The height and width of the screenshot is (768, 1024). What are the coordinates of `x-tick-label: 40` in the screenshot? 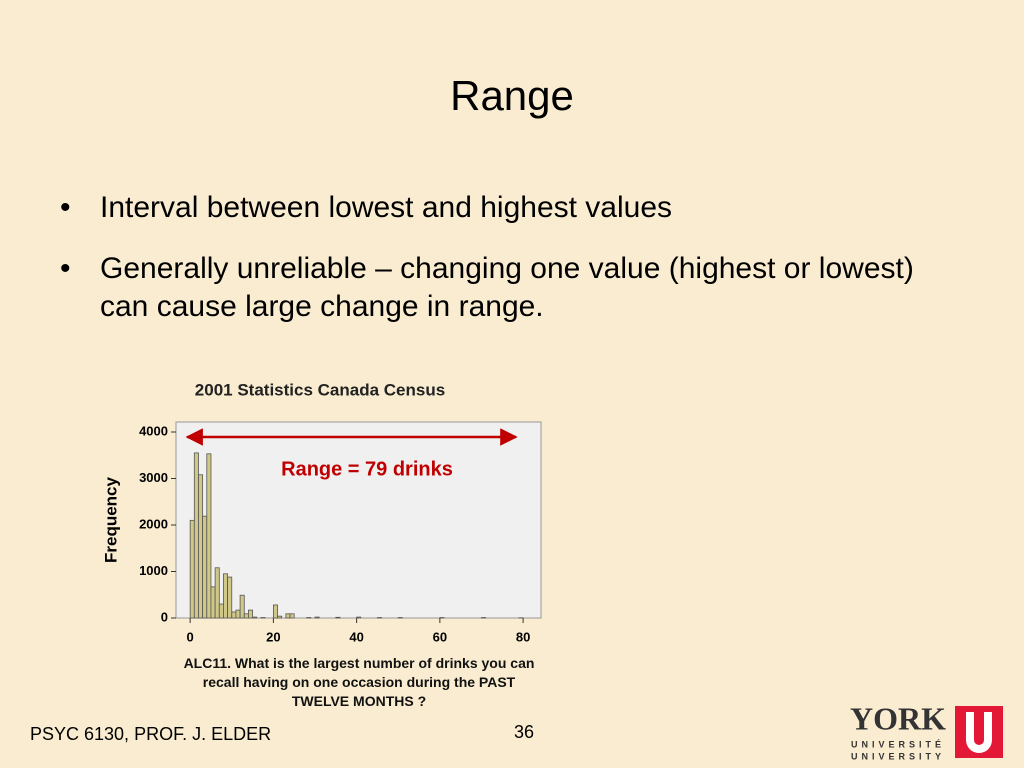 It's located at (356, 636).